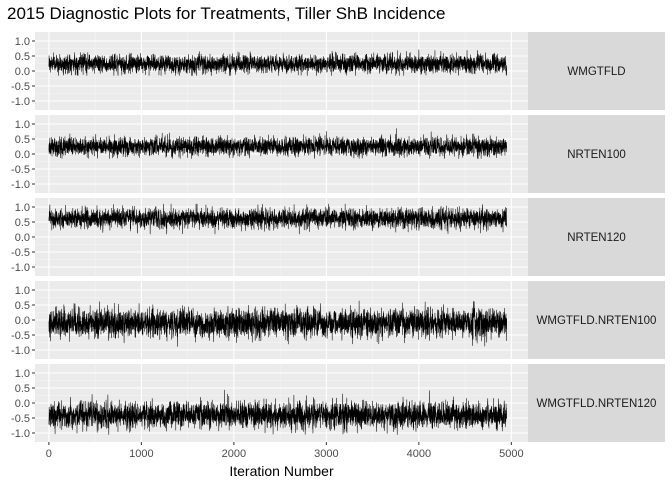 The image size is (672, 480). I want to click on x-tick-label: 2000, so click(234, 454).